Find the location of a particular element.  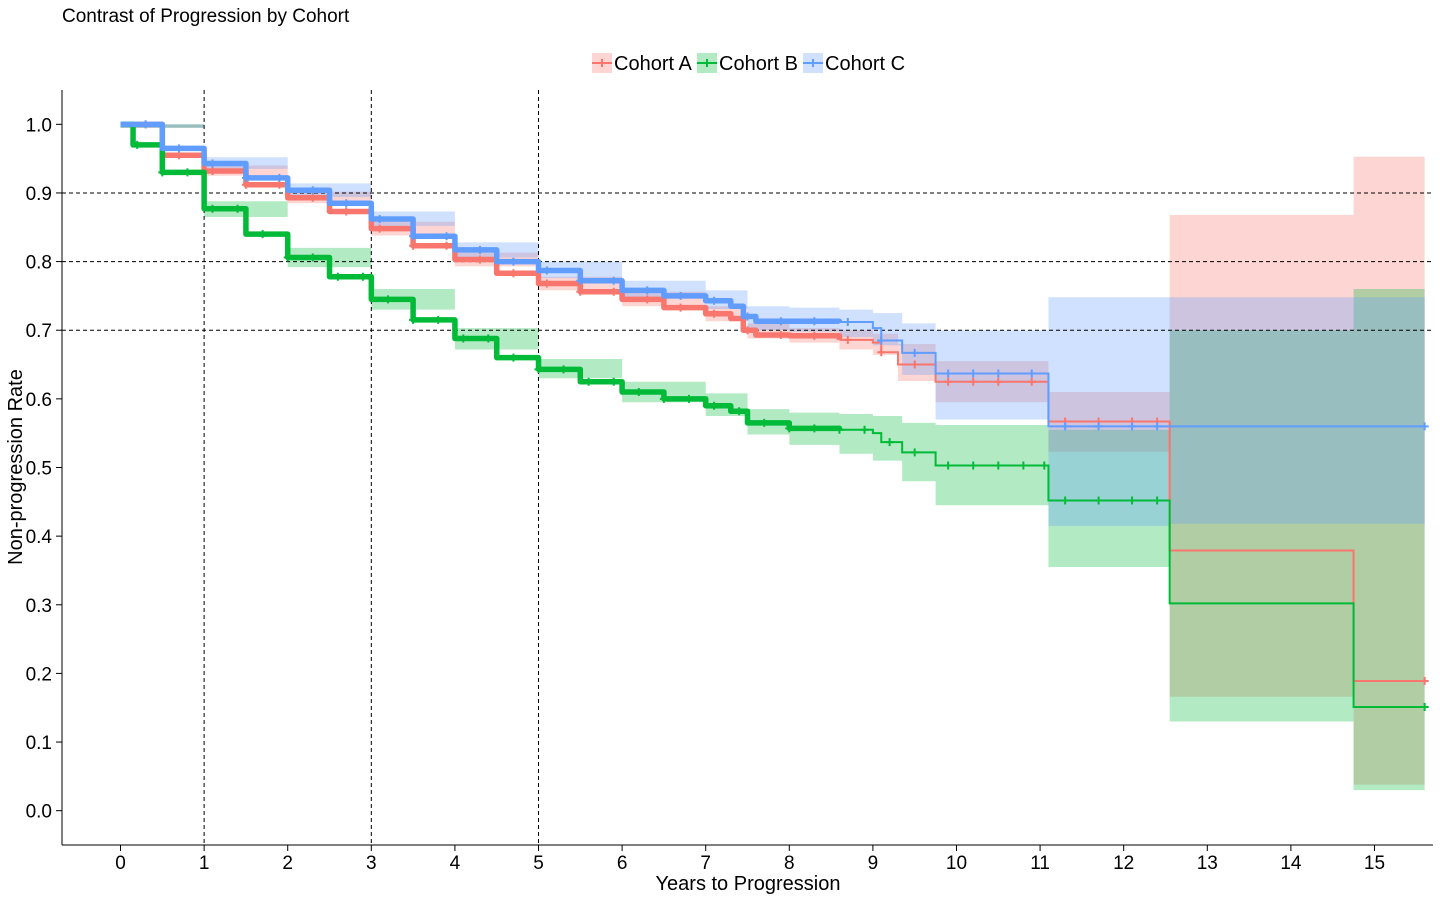

x-tick-label: 0 is located at coordinates (120, 863).